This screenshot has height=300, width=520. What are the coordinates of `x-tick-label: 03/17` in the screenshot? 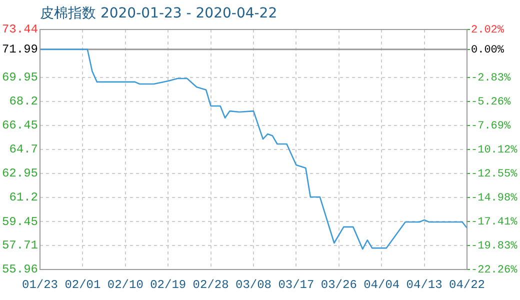 It's located at (296, 285).